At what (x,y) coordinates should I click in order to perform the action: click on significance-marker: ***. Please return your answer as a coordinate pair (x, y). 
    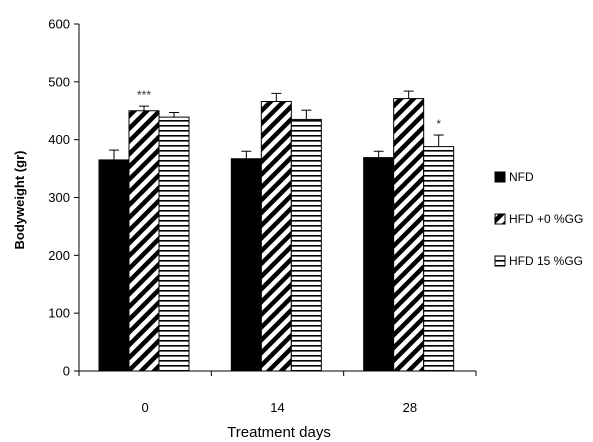
    Looking at the image, I should click on (144, 95).